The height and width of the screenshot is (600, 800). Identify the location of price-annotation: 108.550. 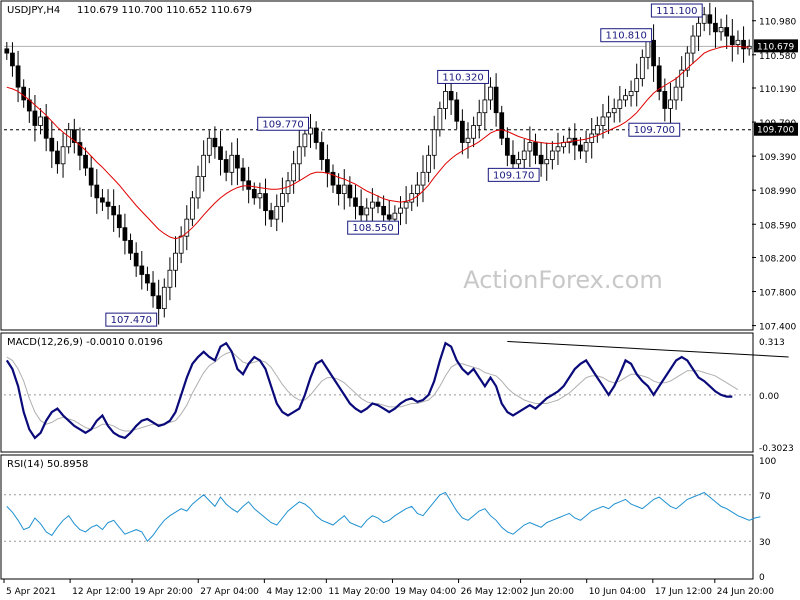
(373, 227).